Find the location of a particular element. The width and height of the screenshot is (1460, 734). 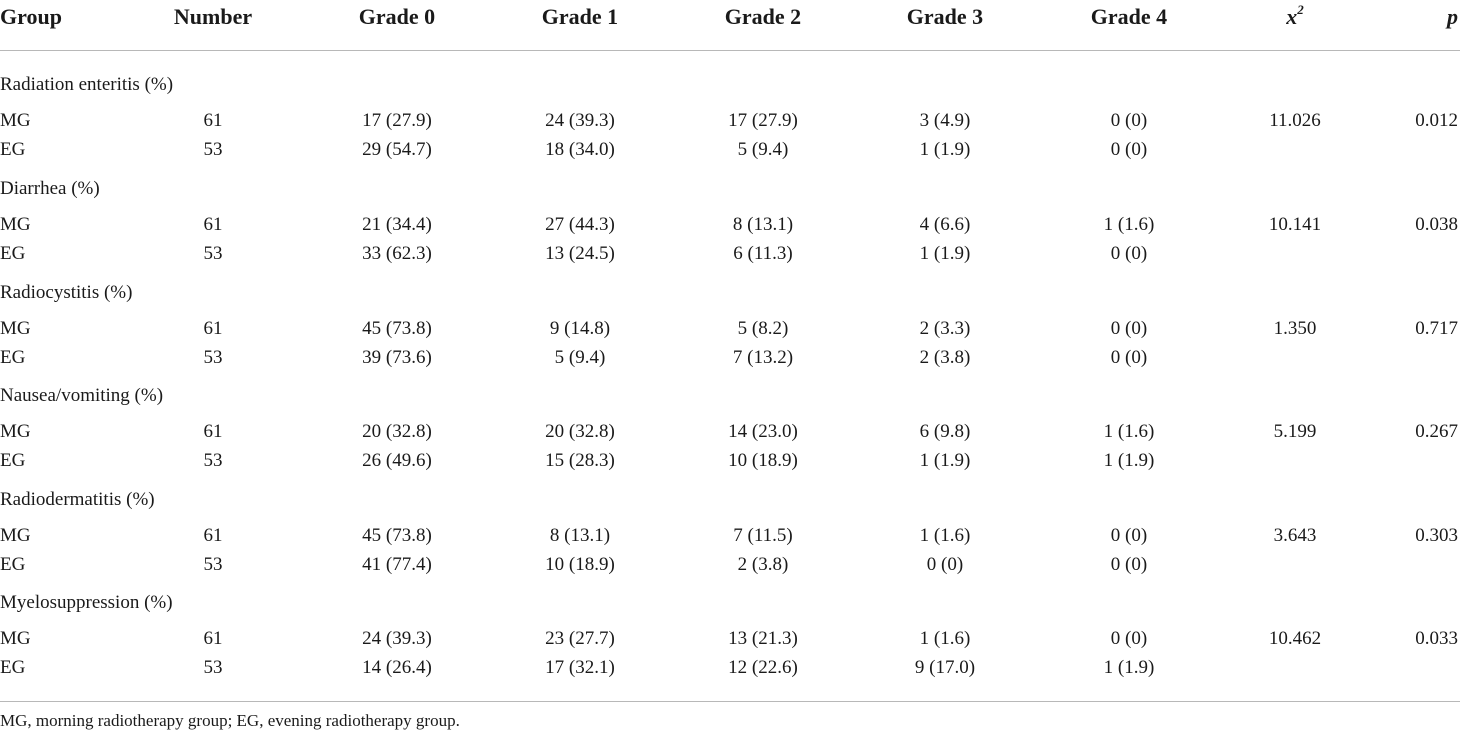

section-label: Diarrhea (%) is located at coordinates (50, 188).